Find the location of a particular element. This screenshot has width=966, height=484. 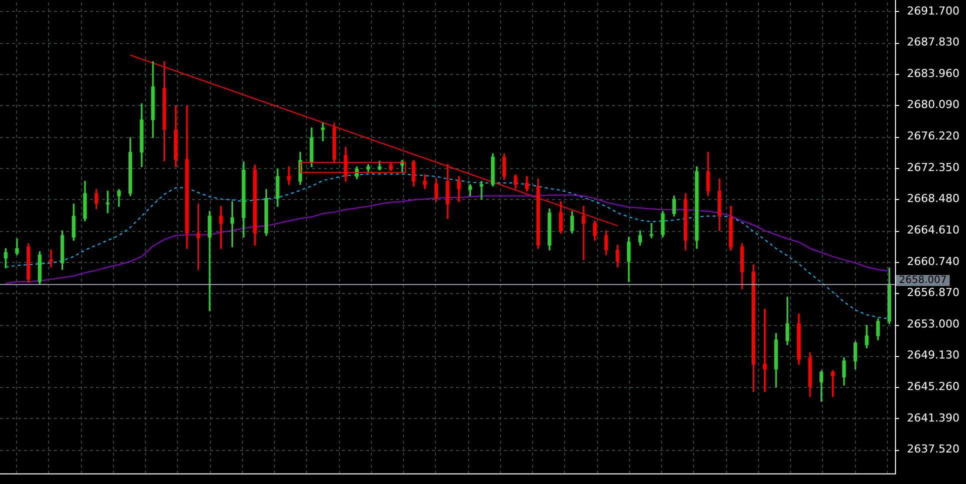

y-tick-label: 2687.830 is located at coordinates (933, 42).